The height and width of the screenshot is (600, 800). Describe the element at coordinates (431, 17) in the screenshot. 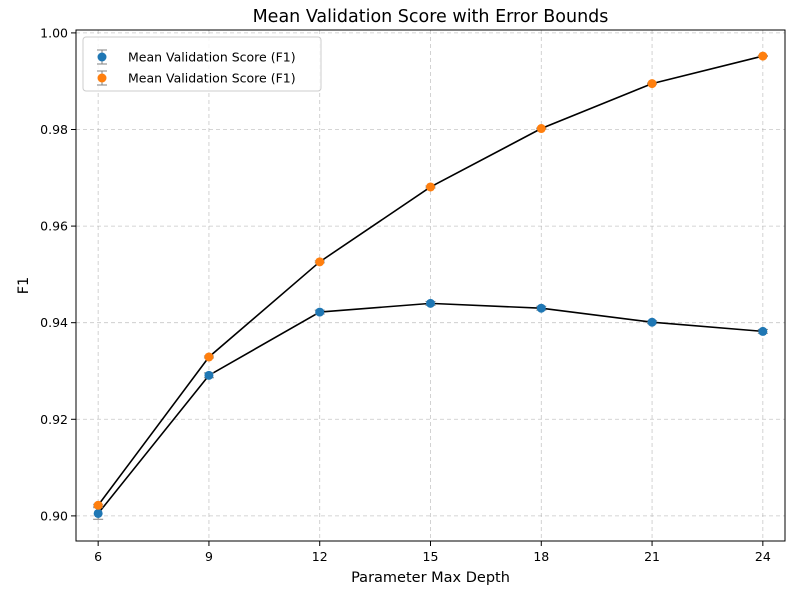

I see `chart-title: Mean Validation Score with Error Bounds` at that location.